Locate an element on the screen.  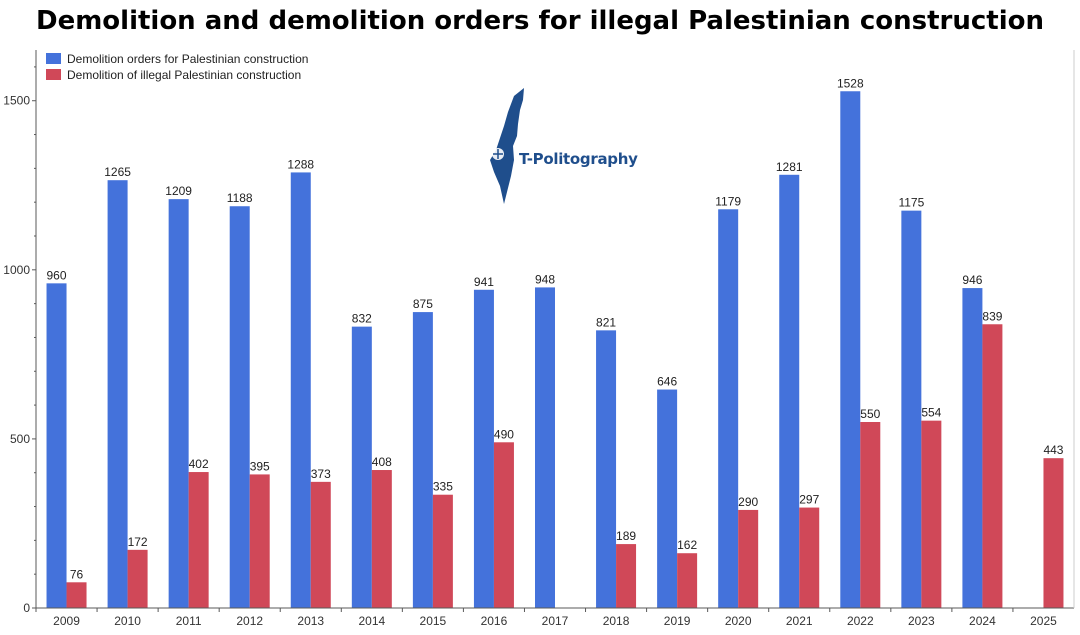
orders-value-label: 1175 is located at coordinates (911, 203).